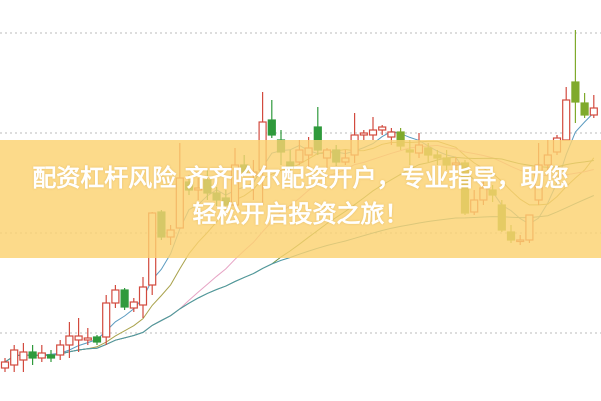 This screenshot has width=601, height=401. What do you see at coordinates (300, 214) in the screenshot?
I see `banner-line-2: 轻松开启投资之旅！` at bounding box center [300, 214].